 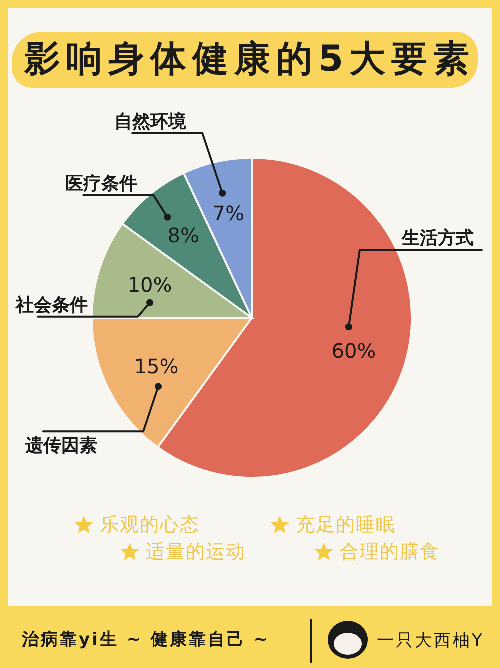 What do you see at coordinates (250, 60) in the screenshot?
I see `chart-title: 影响身体健康的5大要素` at bounding box center [250, 60].